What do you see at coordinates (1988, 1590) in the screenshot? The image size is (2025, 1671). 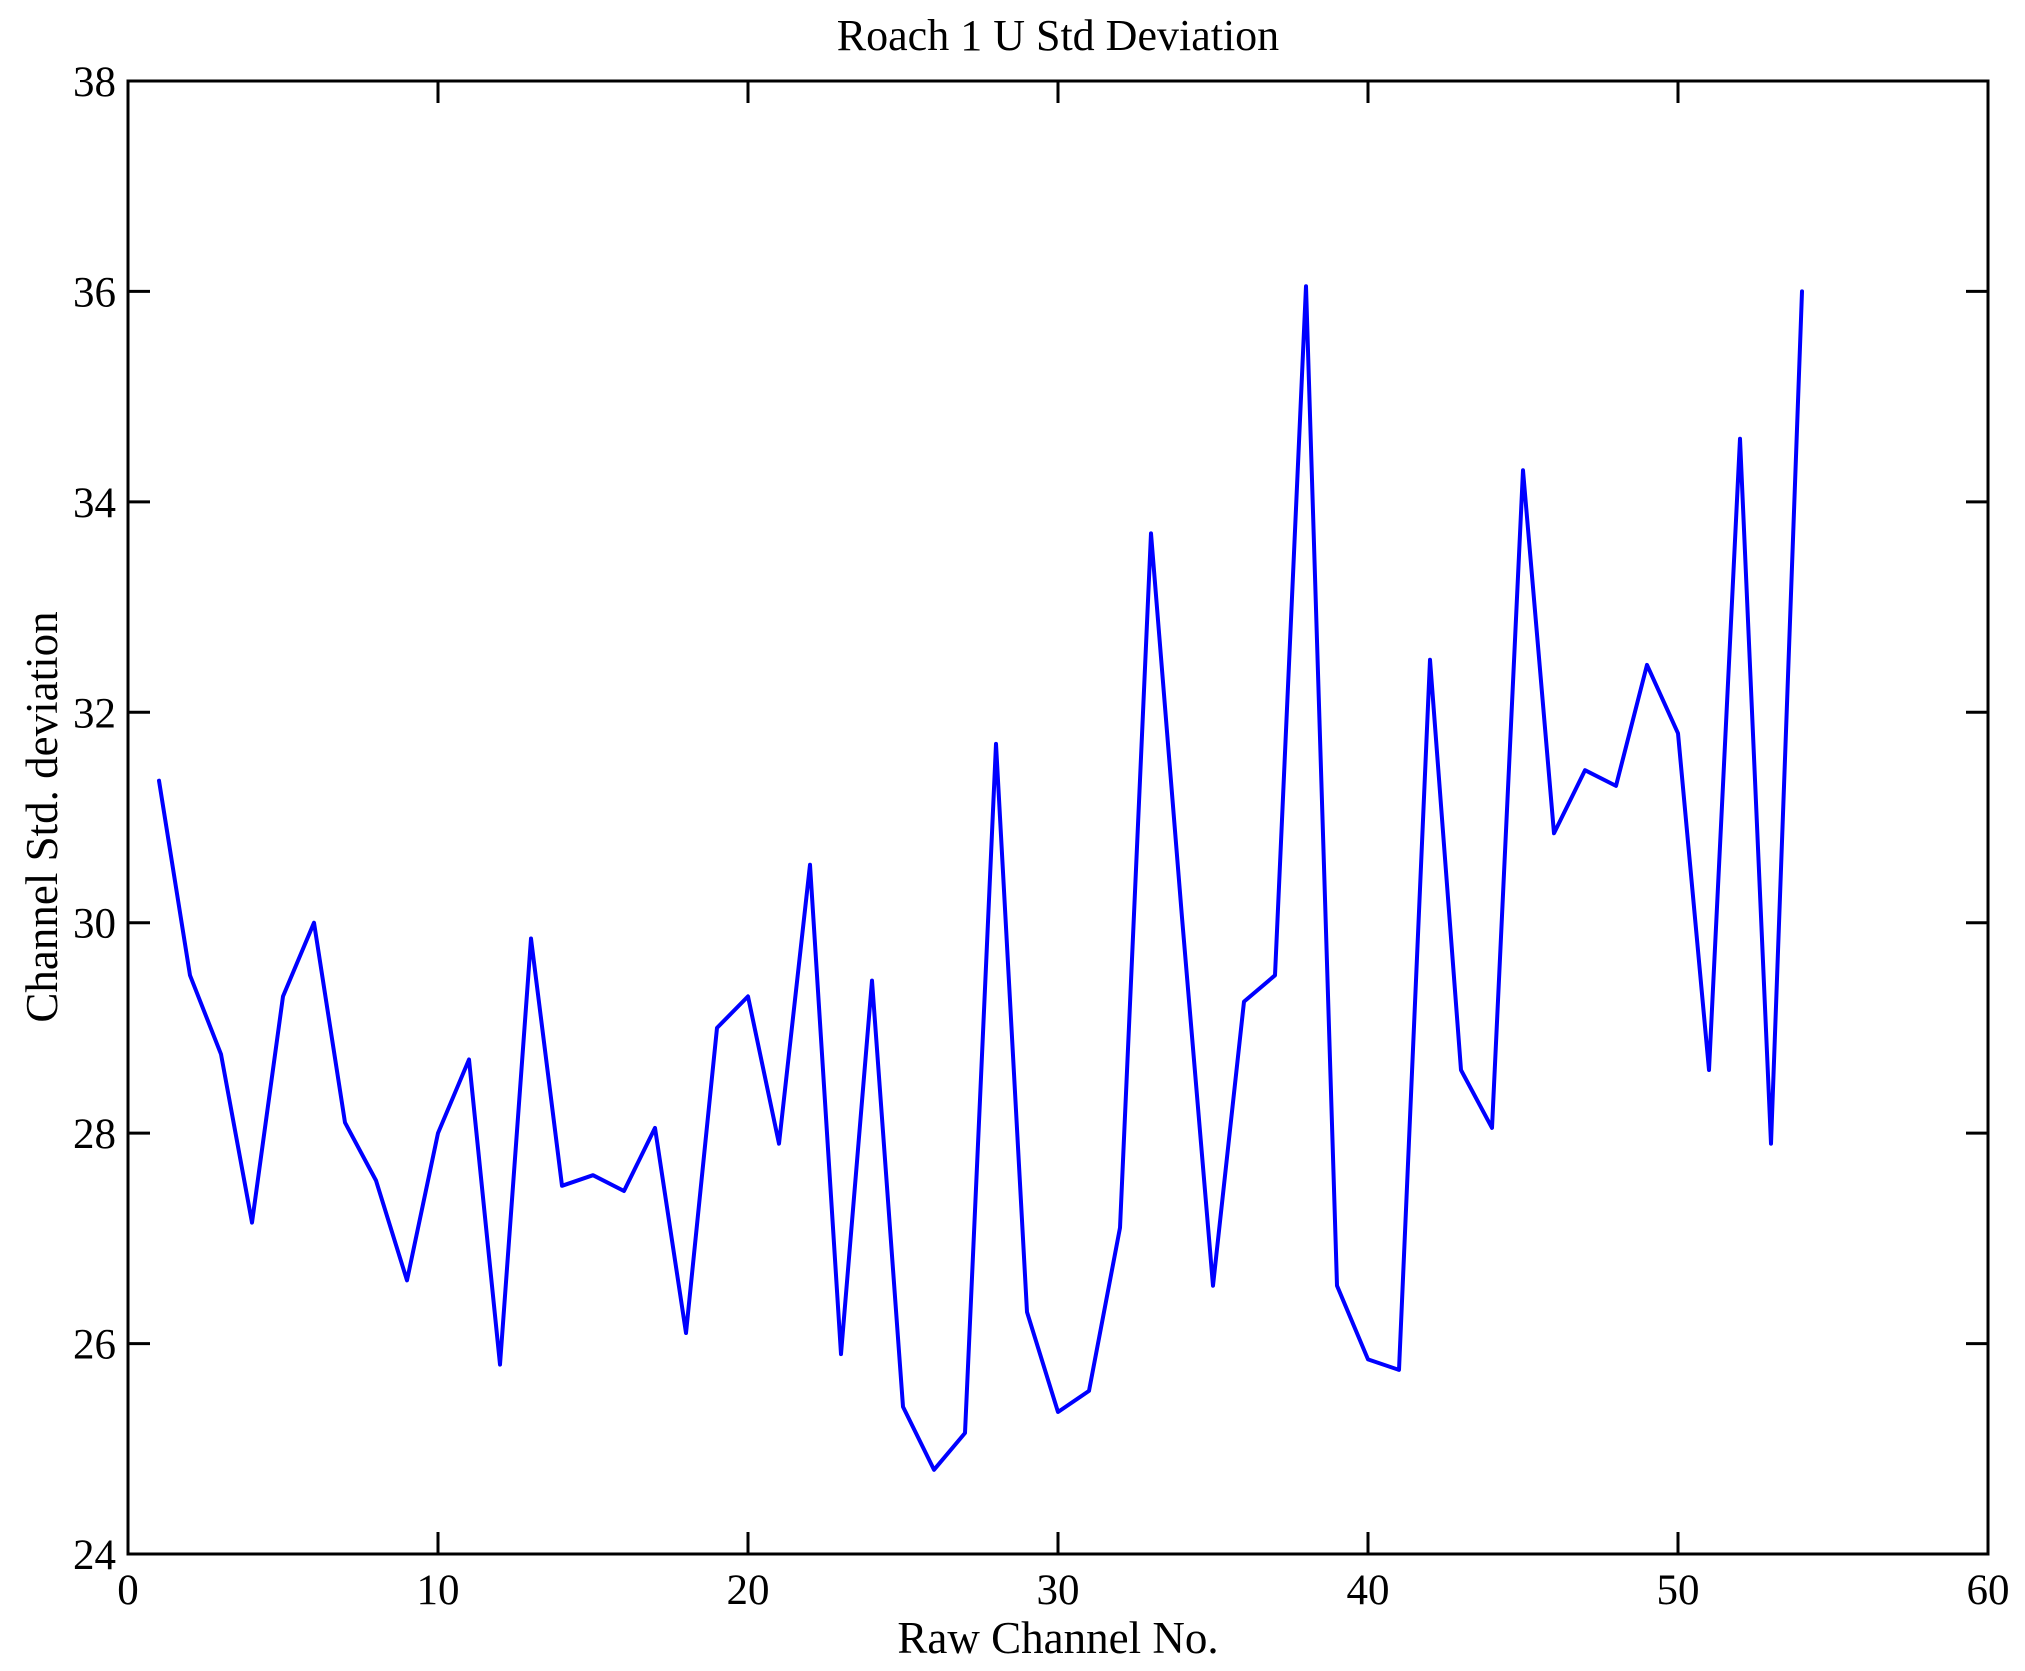 I see `x-tick-label: 60` at bounding box center [1988, 1590].